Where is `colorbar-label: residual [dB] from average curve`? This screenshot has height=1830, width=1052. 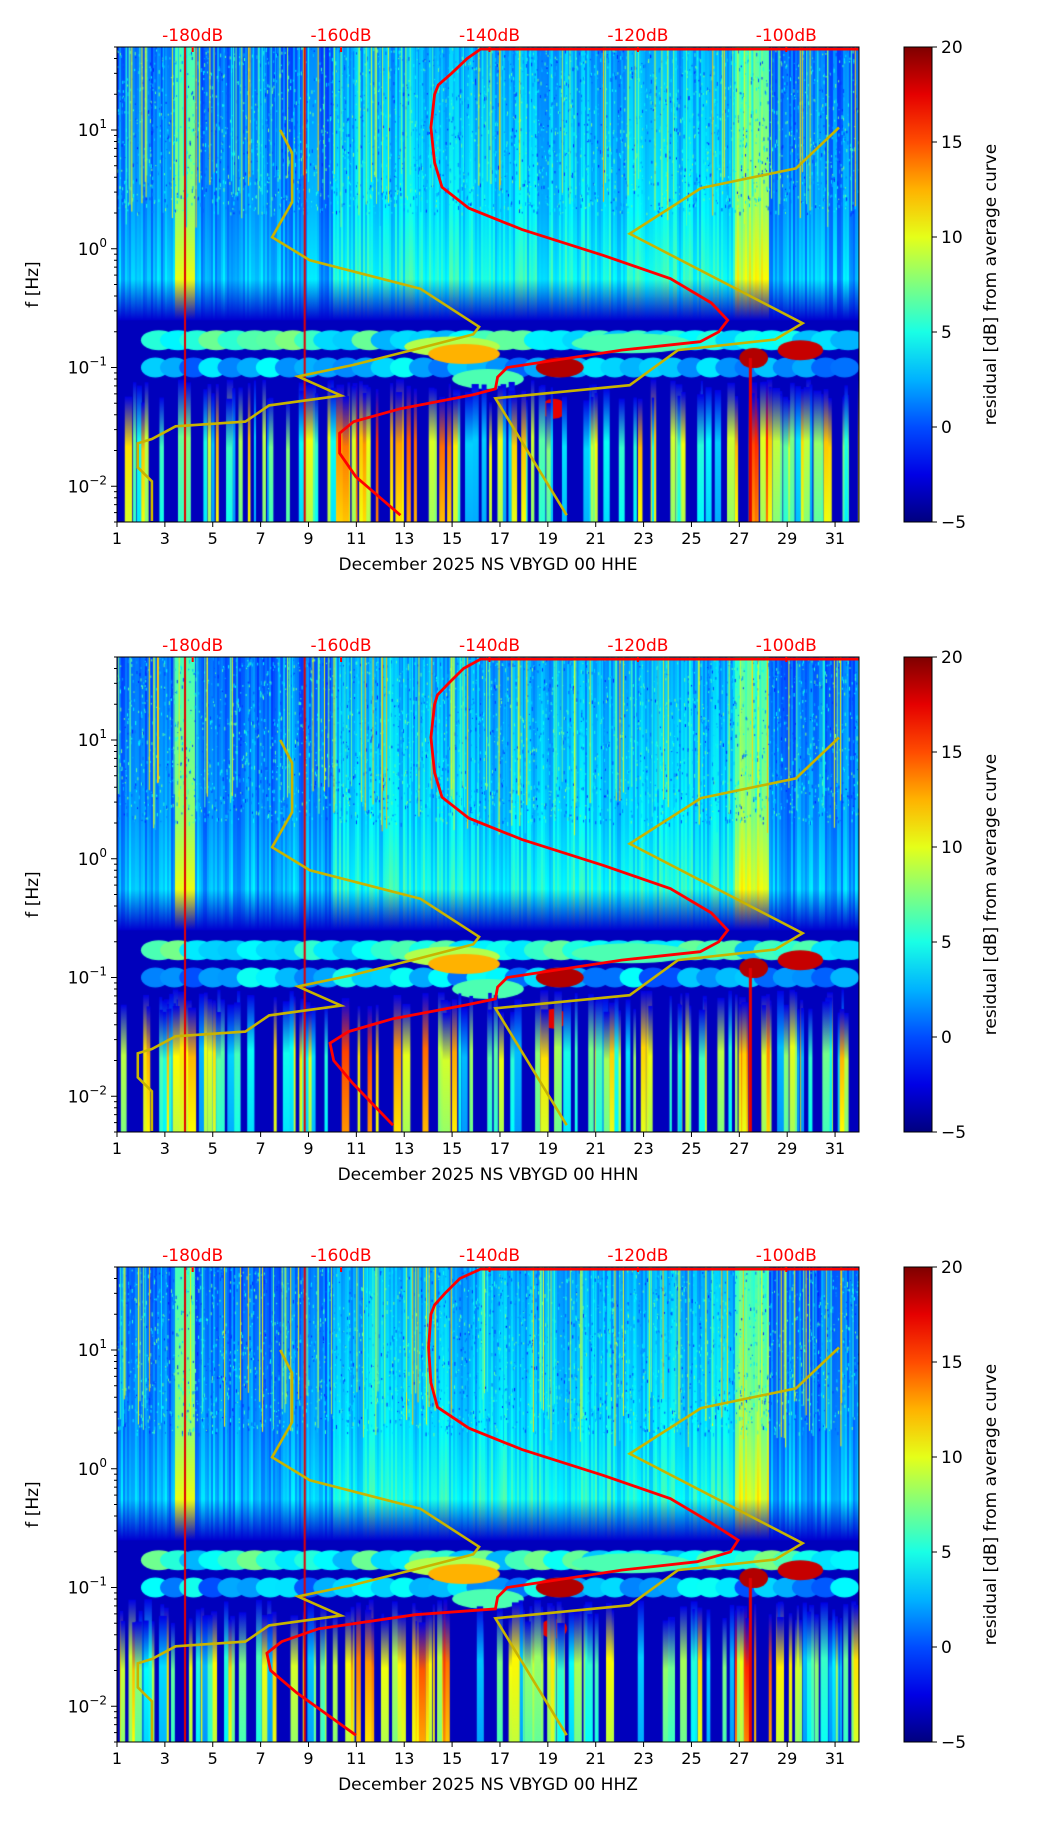
colorbar-label: residual [dB] from average curve is located at coordinates (991, 284).